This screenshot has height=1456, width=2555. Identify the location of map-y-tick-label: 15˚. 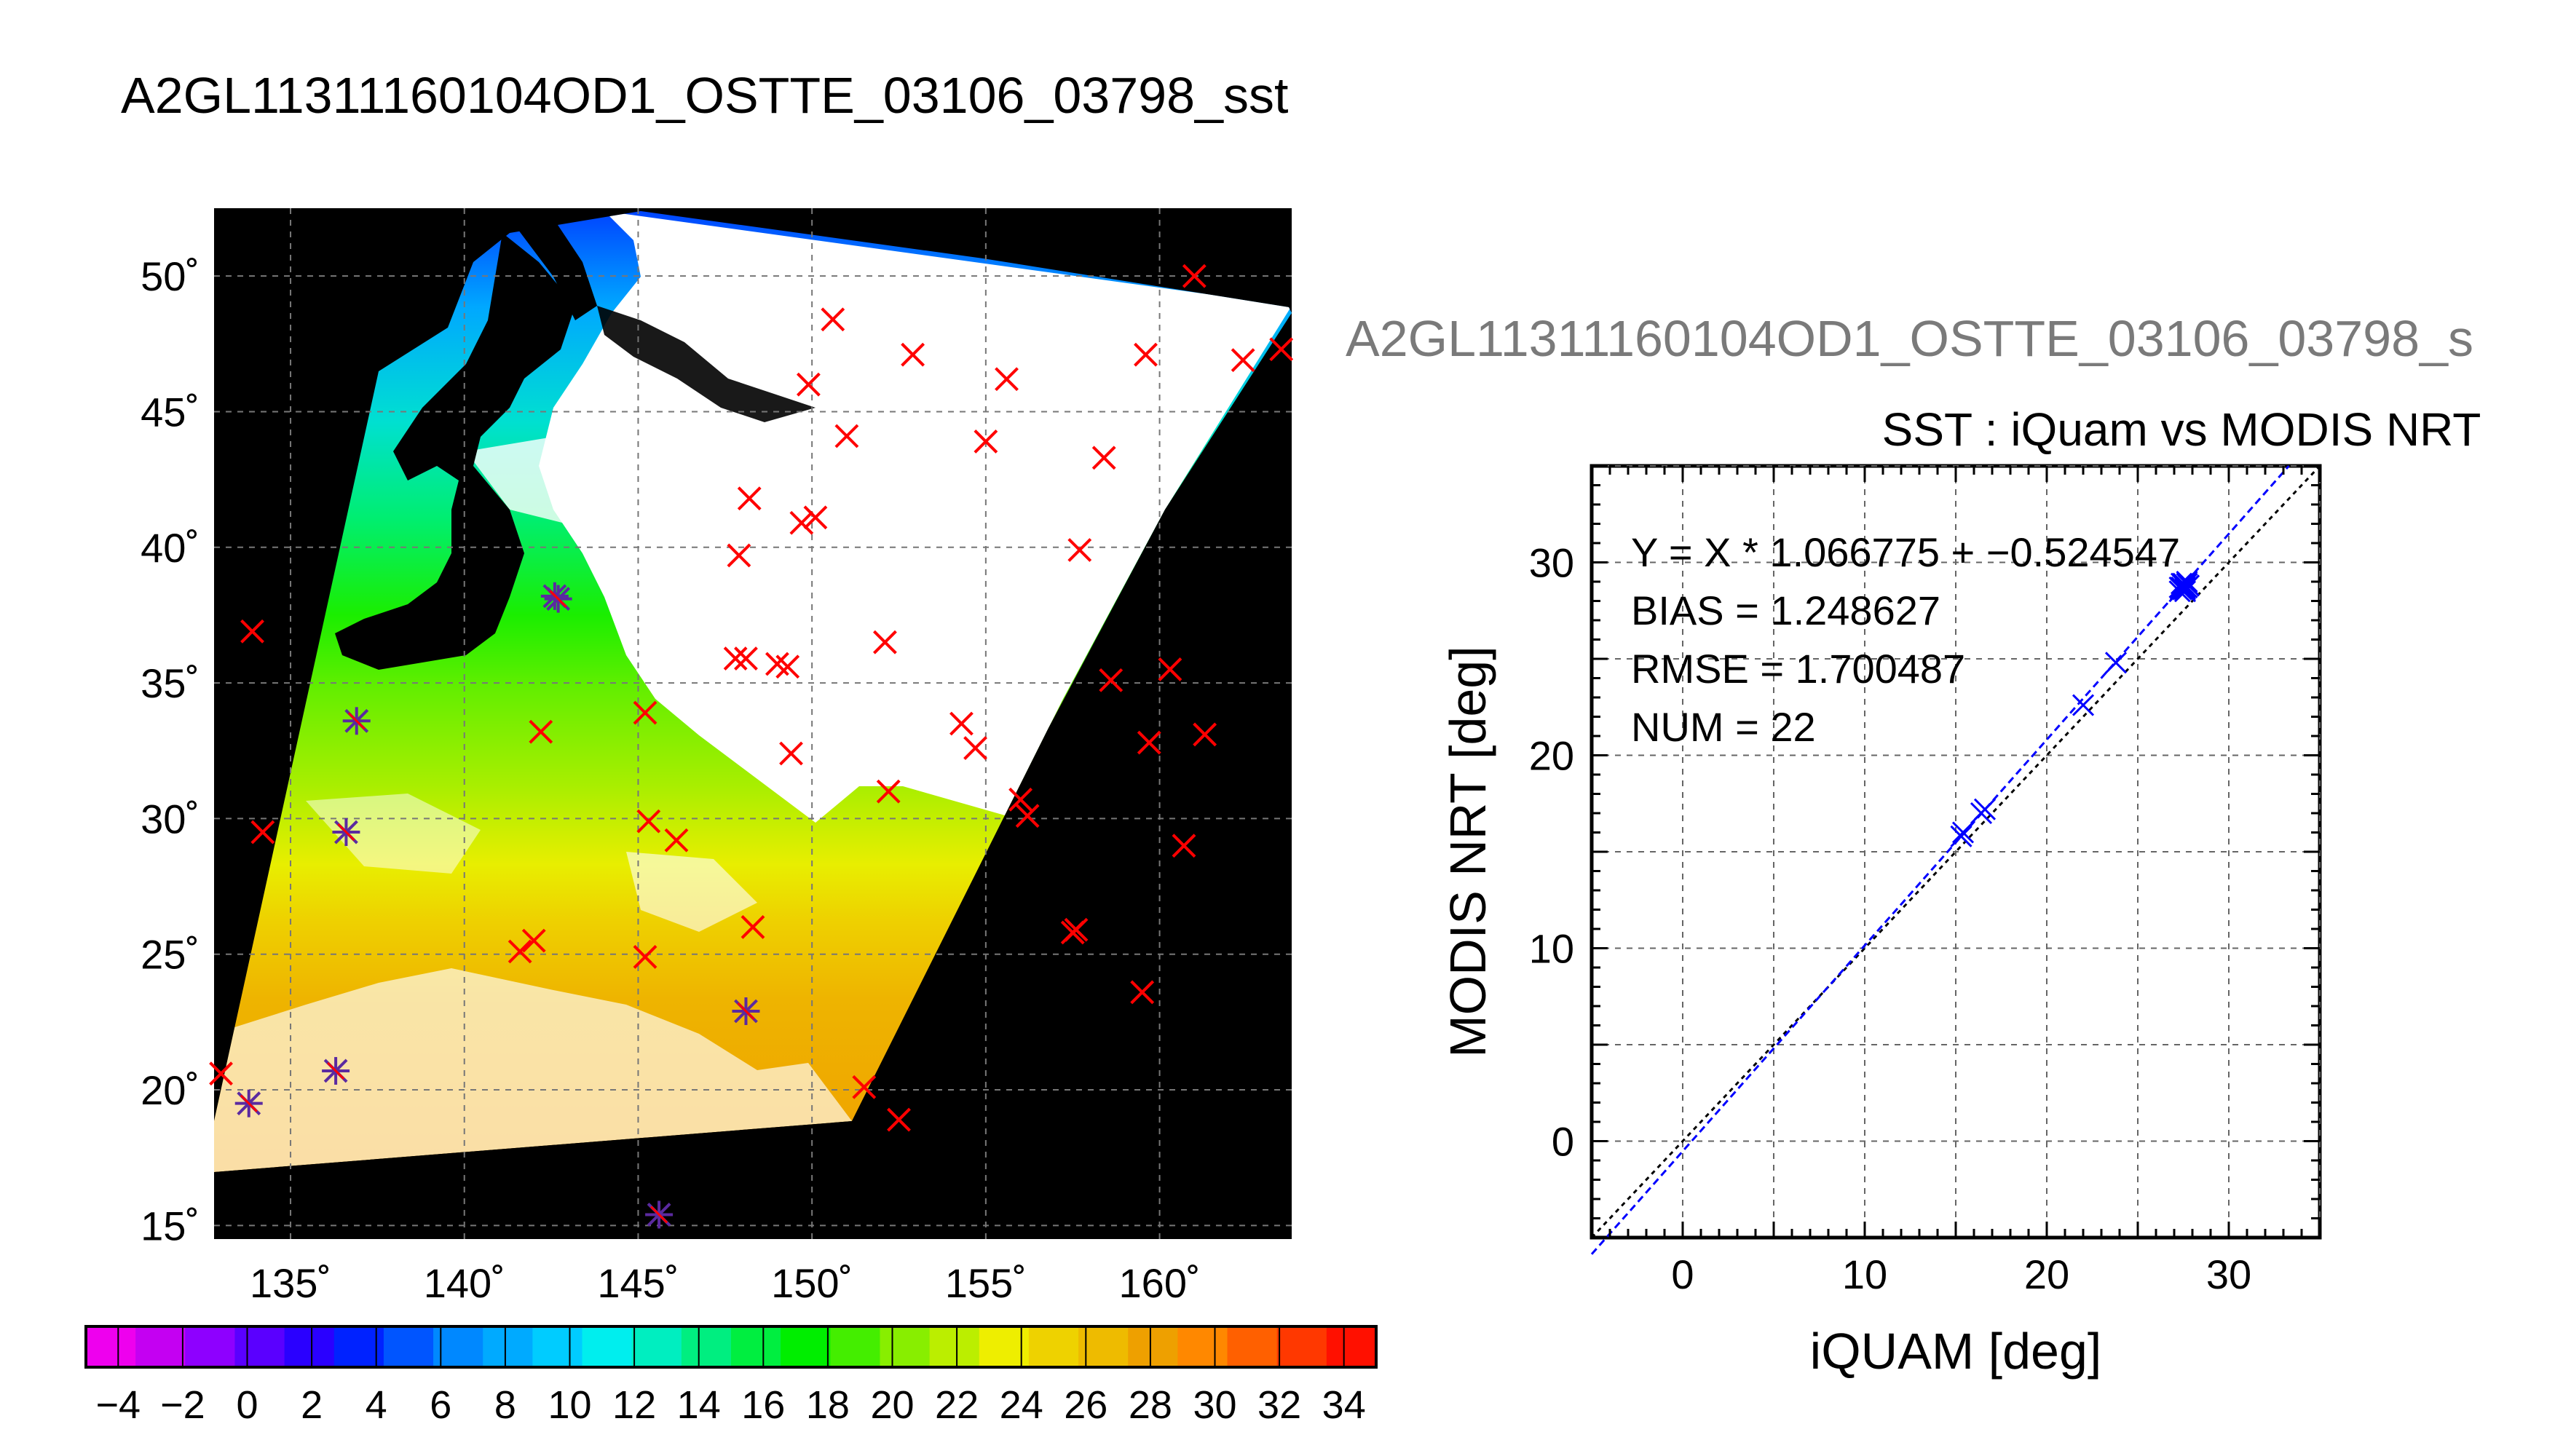
(170, 1226).